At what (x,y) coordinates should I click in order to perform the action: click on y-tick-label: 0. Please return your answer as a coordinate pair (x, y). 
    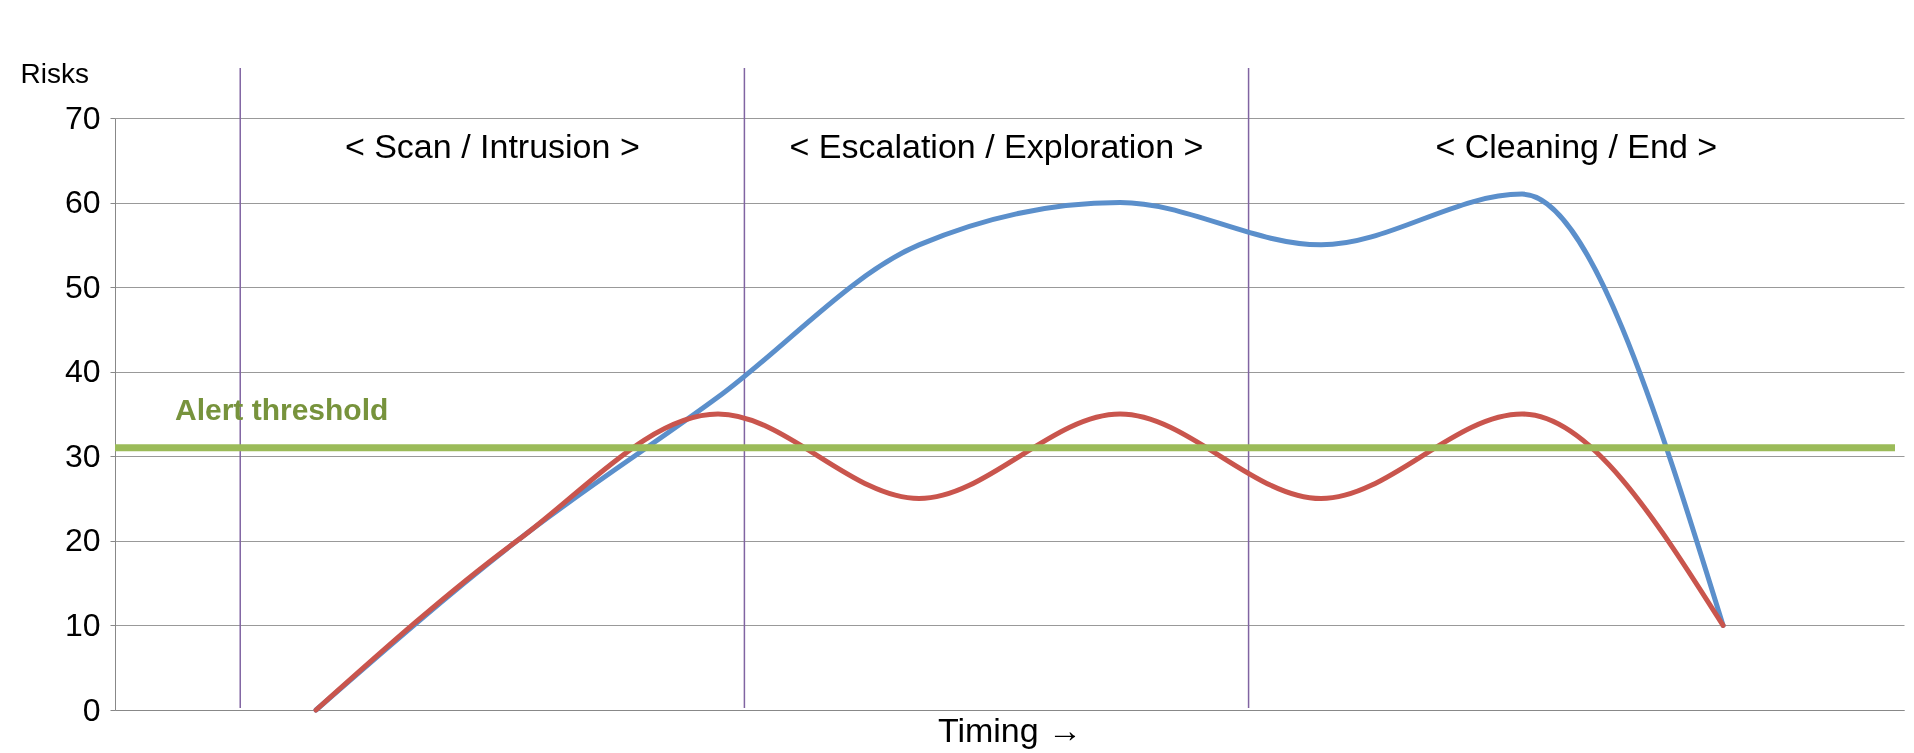
    Looking at the image, I should click on (91, 709).